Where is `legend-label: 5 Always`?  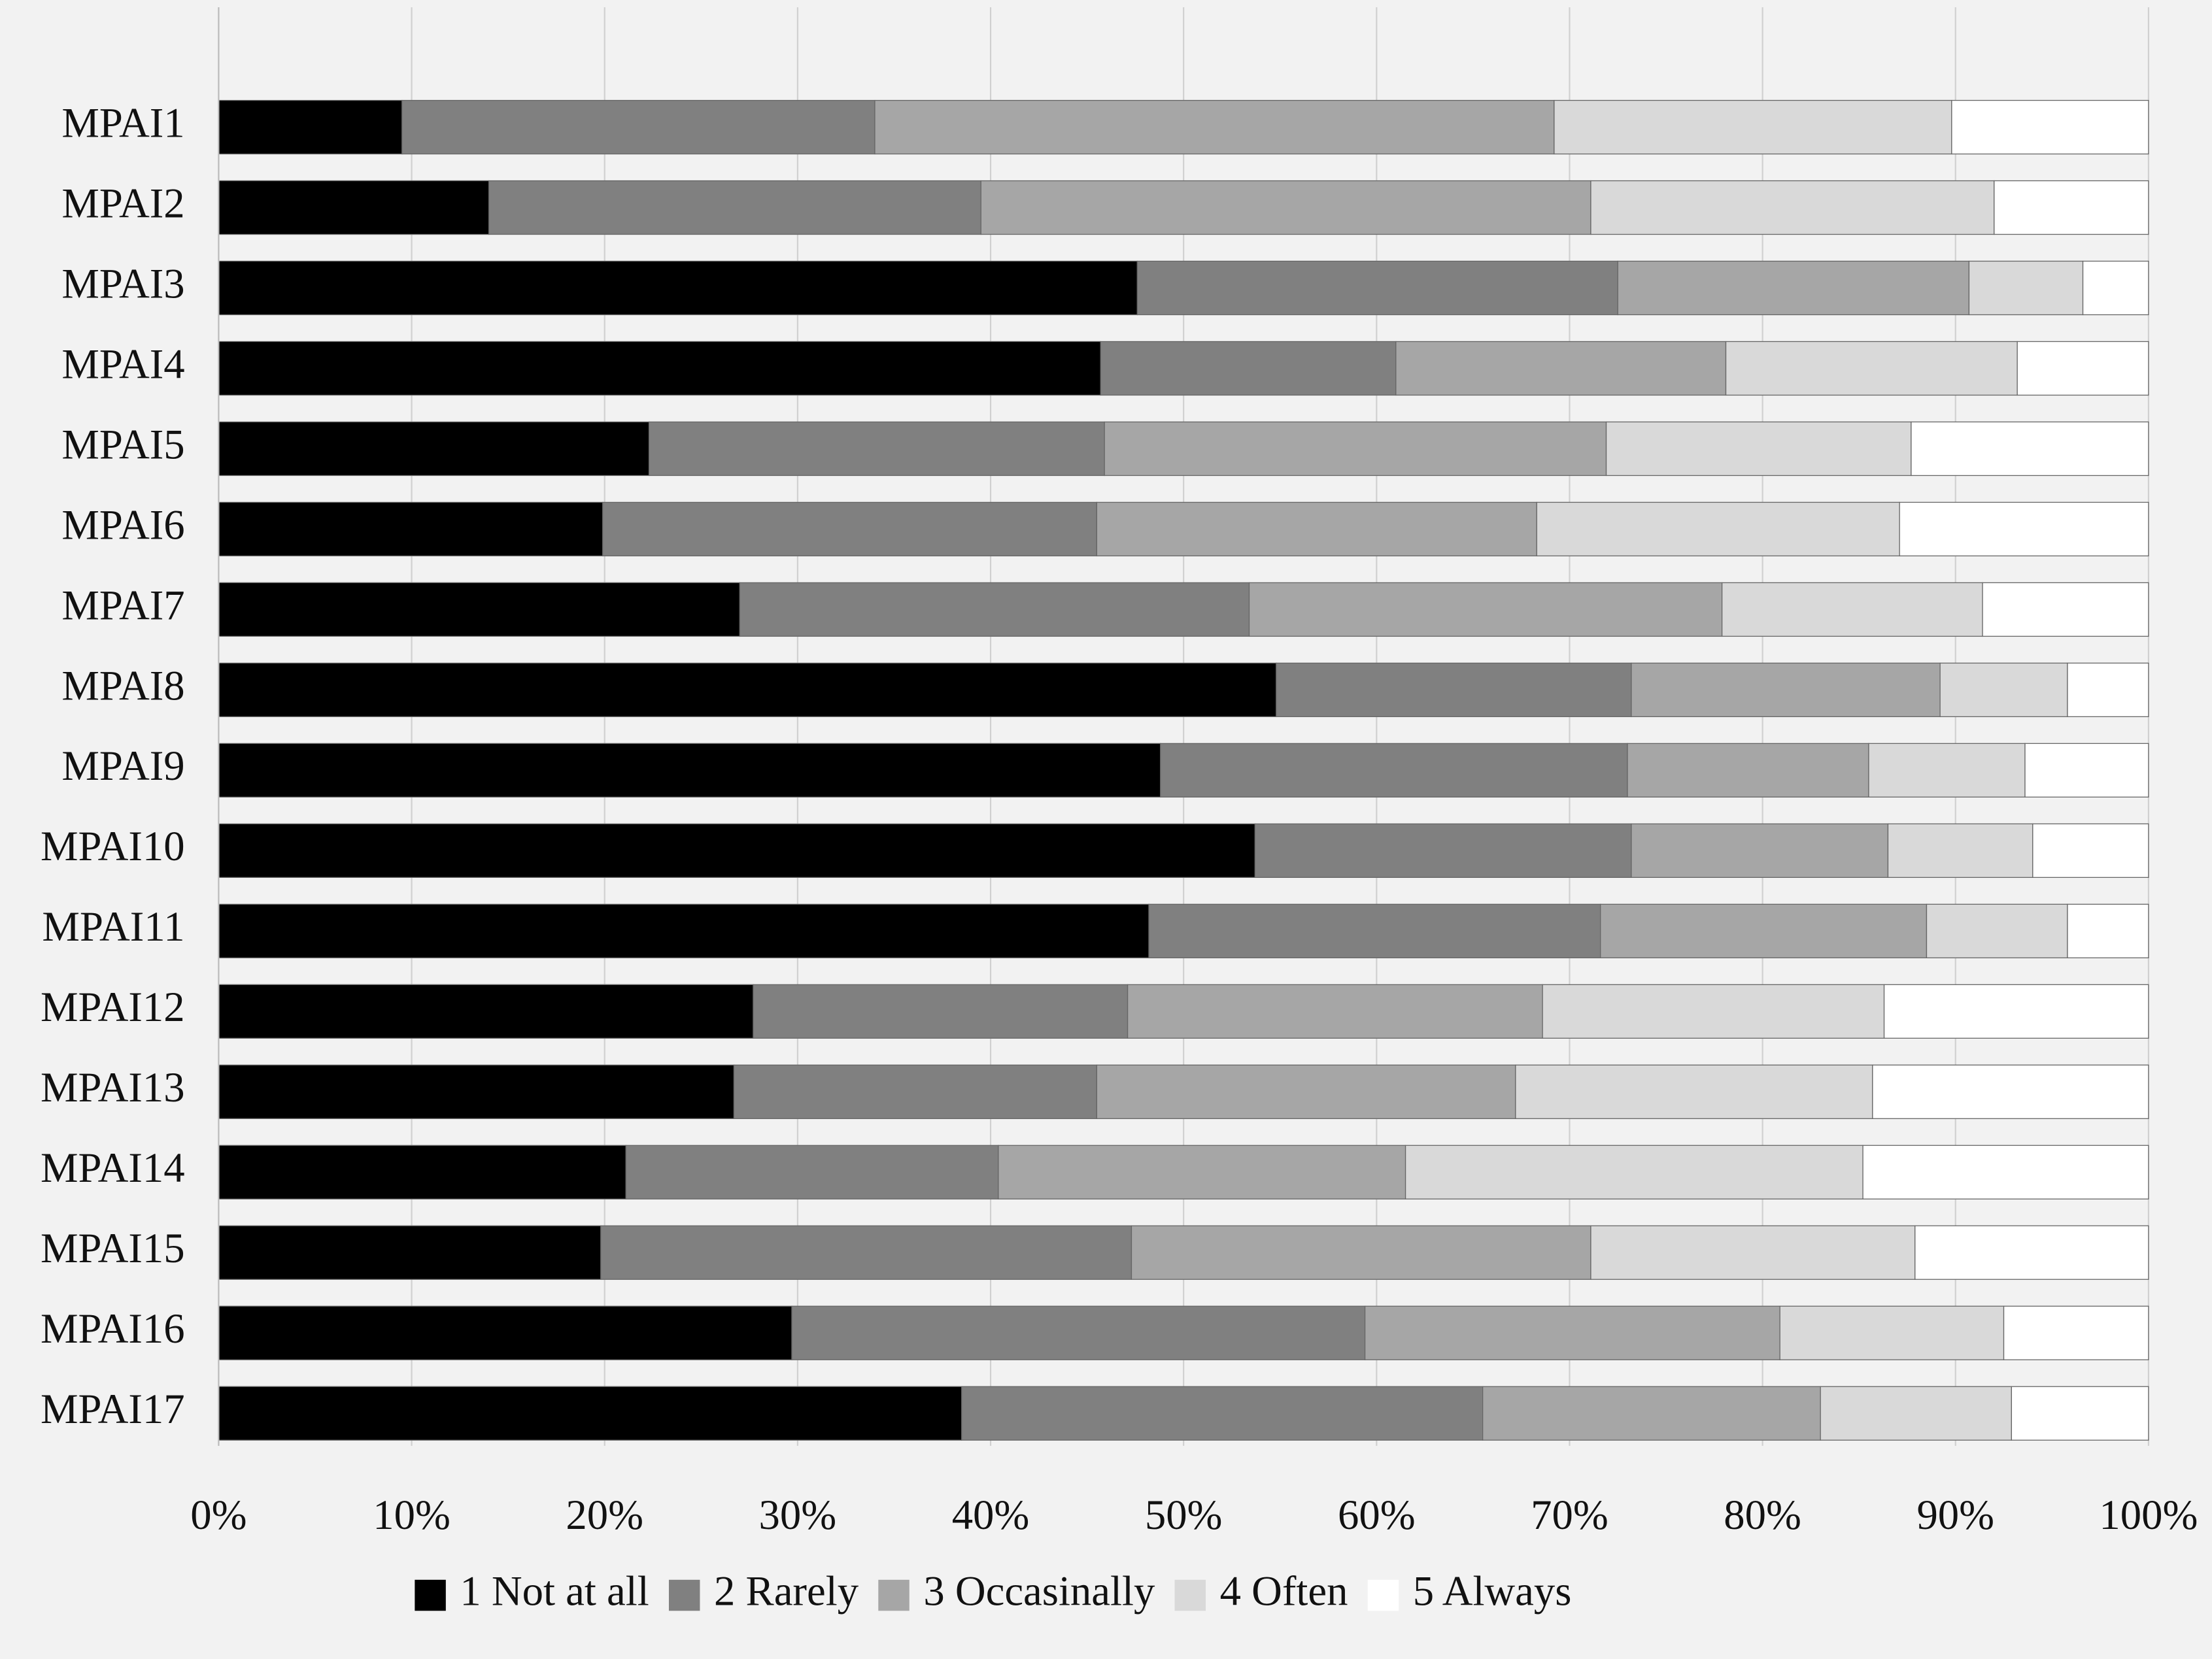
legend-label: 5 Always is located at coordinates (1492, 1590).